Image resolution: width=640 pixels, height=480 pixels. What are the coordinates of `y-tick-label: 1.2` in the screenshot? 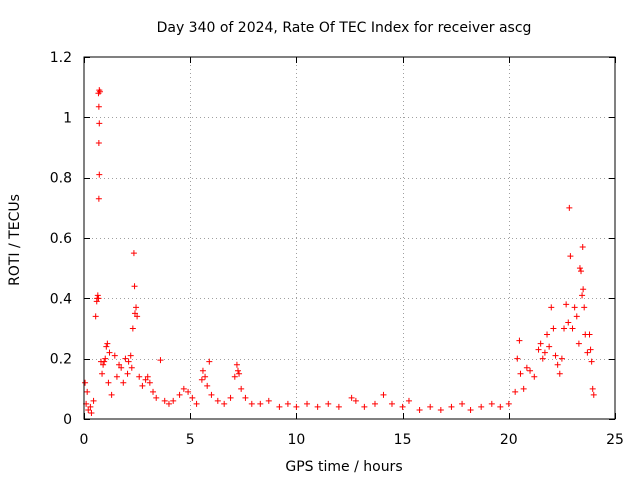 It's located at (61, 58).